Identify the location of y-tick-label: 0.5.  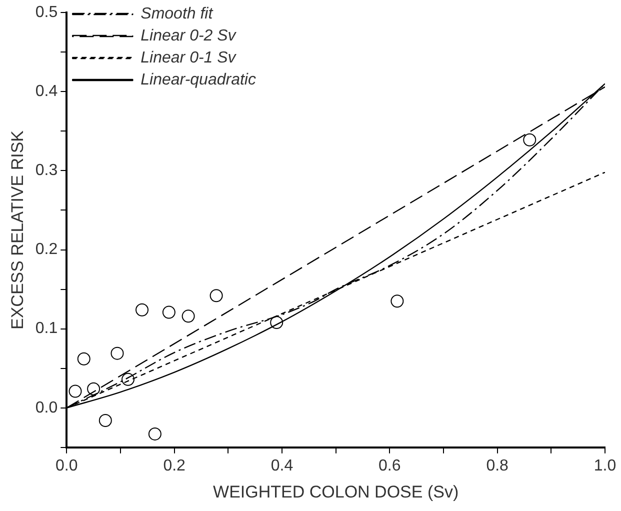
(46, 13).